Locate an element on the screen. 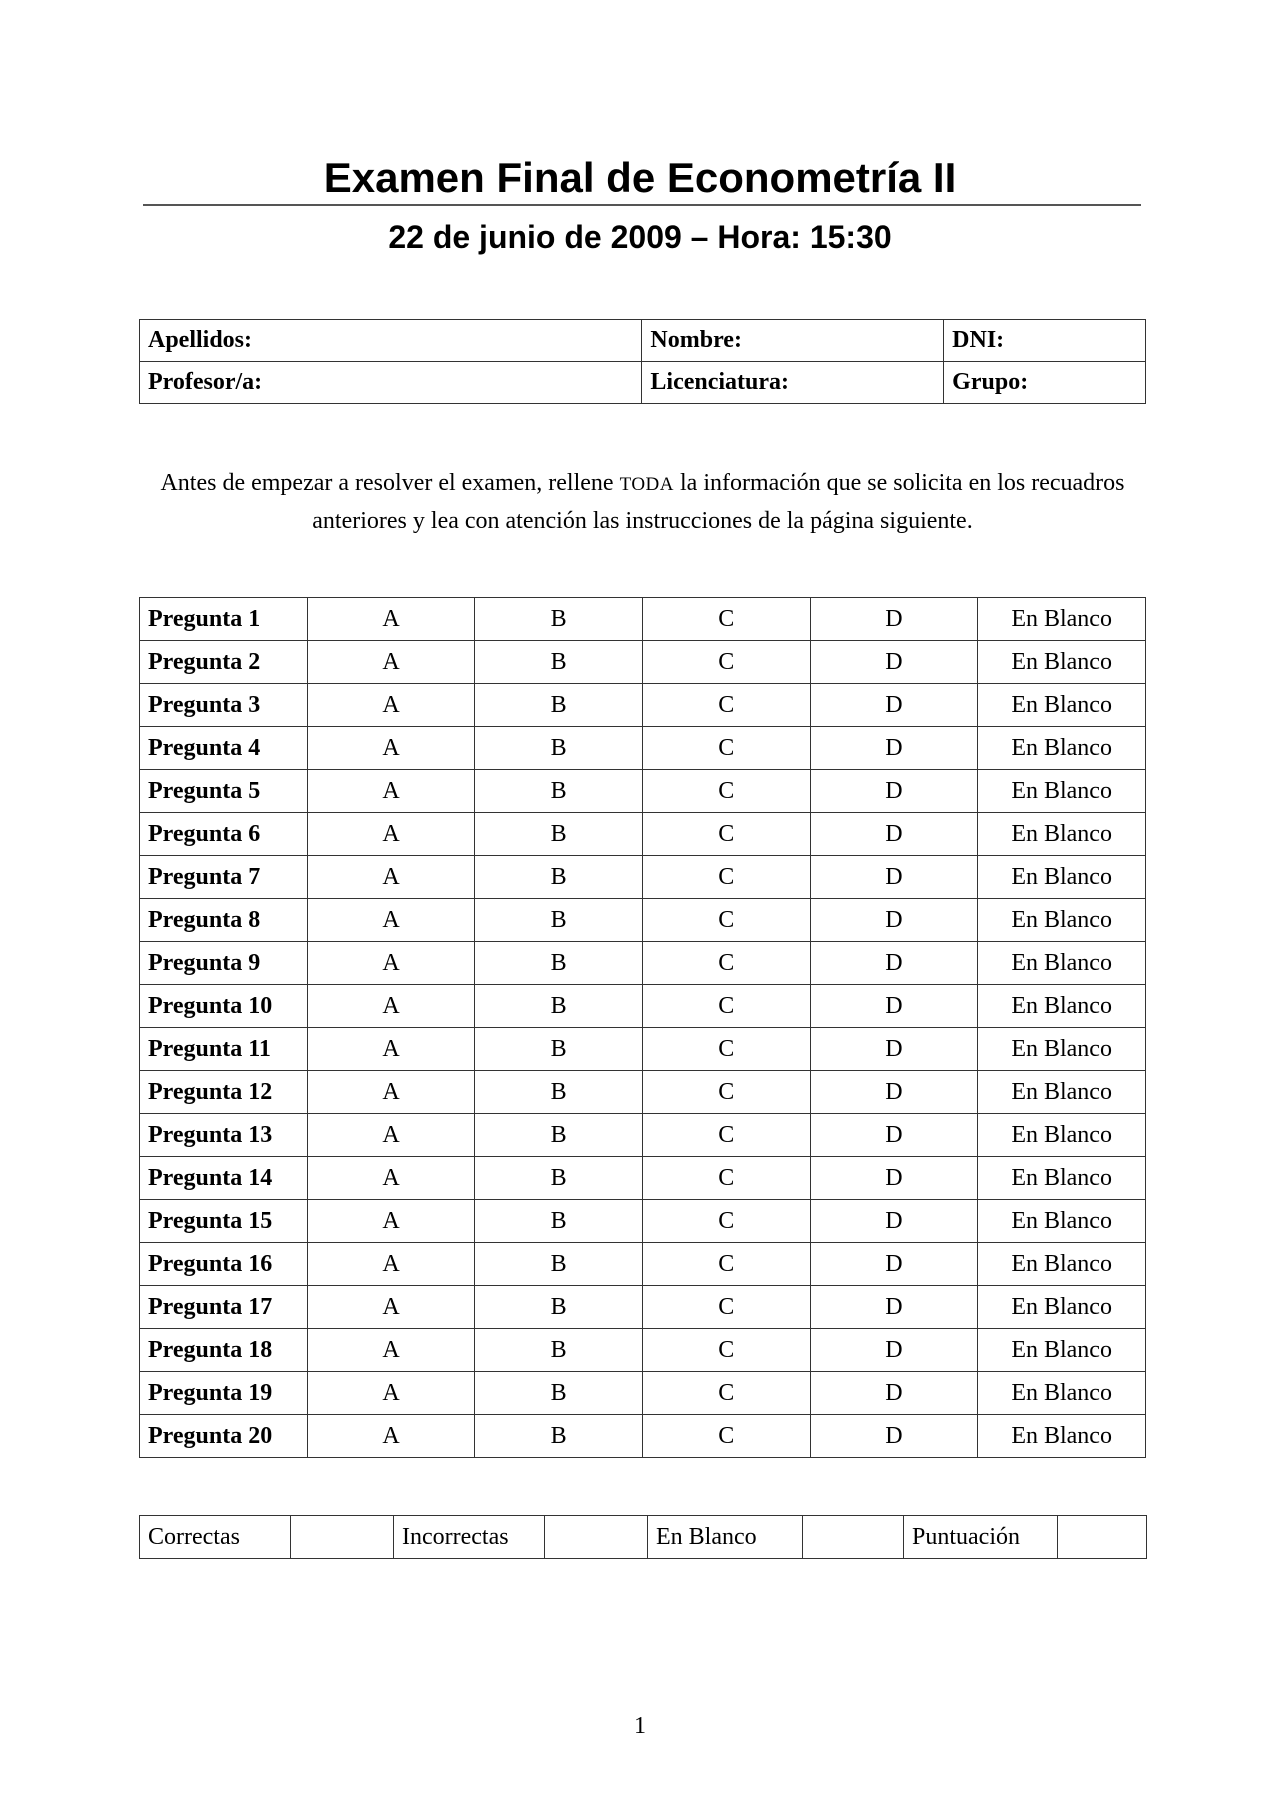 The width and height of the screenshot is (1280, 1811). info-field: Apellidos: is located at coordinates (390, 340).